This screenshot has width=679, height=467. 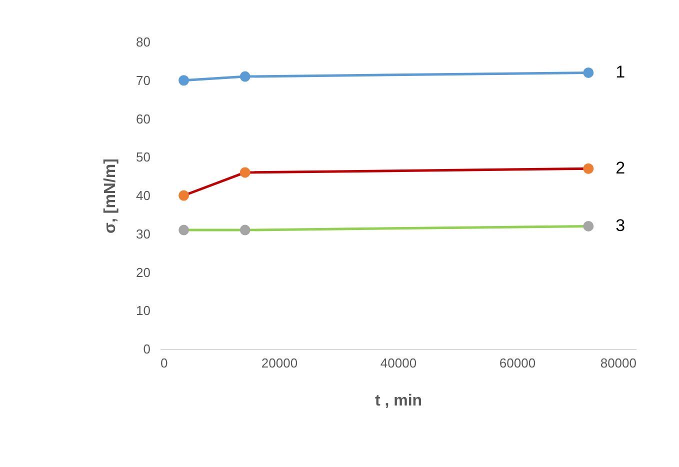 I want to click on x-tick-label: 60000, so click(x=517, y=363).